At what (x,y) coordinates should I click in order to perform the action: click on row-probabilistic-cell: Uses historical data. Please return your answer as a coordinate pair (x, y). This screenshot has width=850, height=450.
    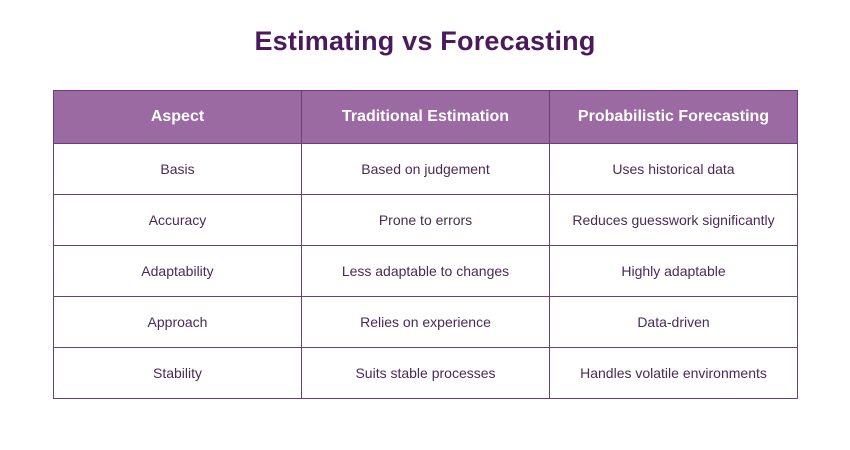
    Looking at the image, I should click on (673, 169).